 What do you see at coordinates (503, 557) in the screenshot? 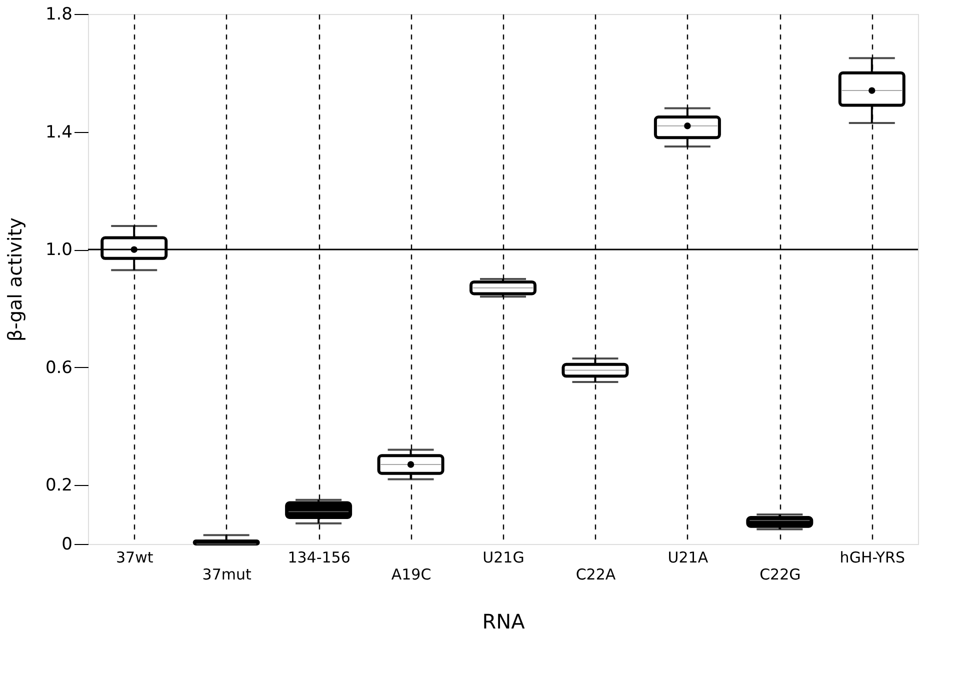
I see `x-tick-label: U21G` at bounding box center [503, 557].